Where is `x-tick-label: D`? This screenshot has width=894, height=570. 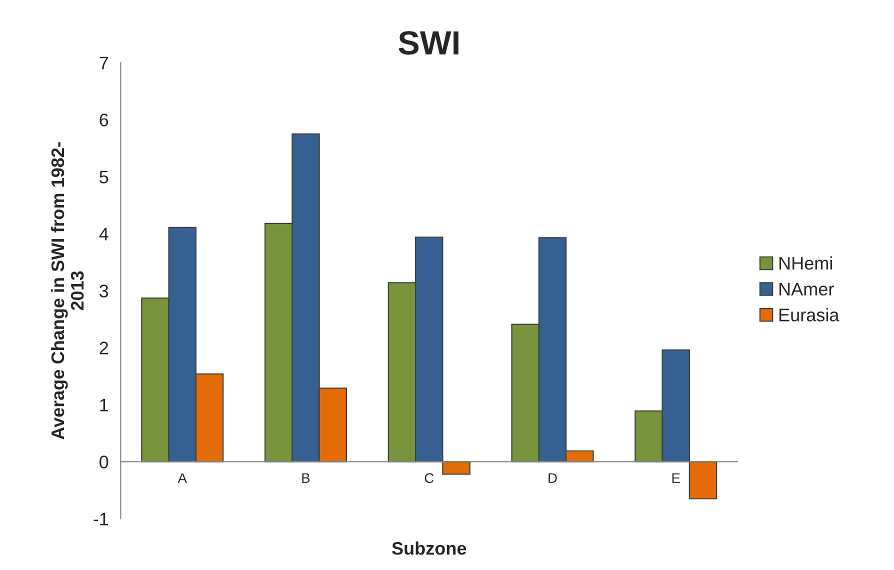
x-tick-label: D is located at coordinates (552, 478).